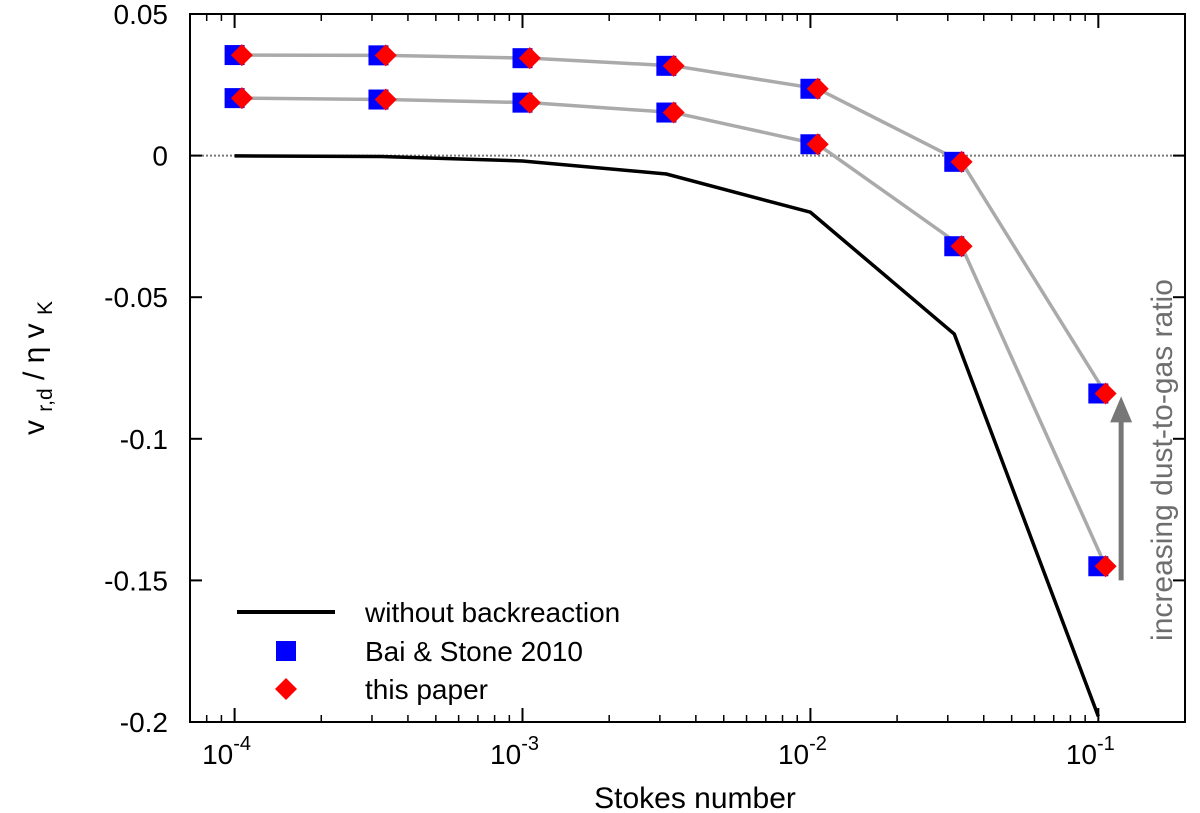  What do you see at coordinates (34, 371) in the screenshot?
I see `y-axis-title-sep: /` at bounding box center [34, 371].